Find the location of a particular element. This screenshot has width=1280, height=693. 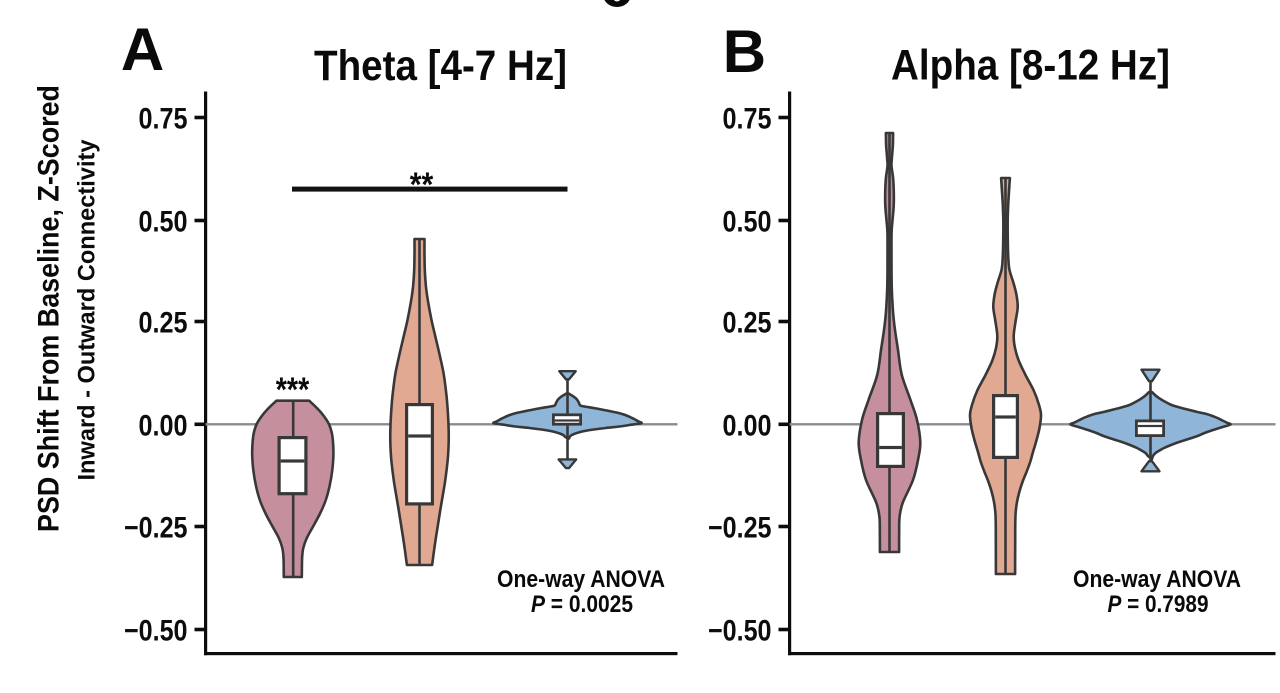

svg-text: P = 0.0025 is located at coordinates (582, 604).